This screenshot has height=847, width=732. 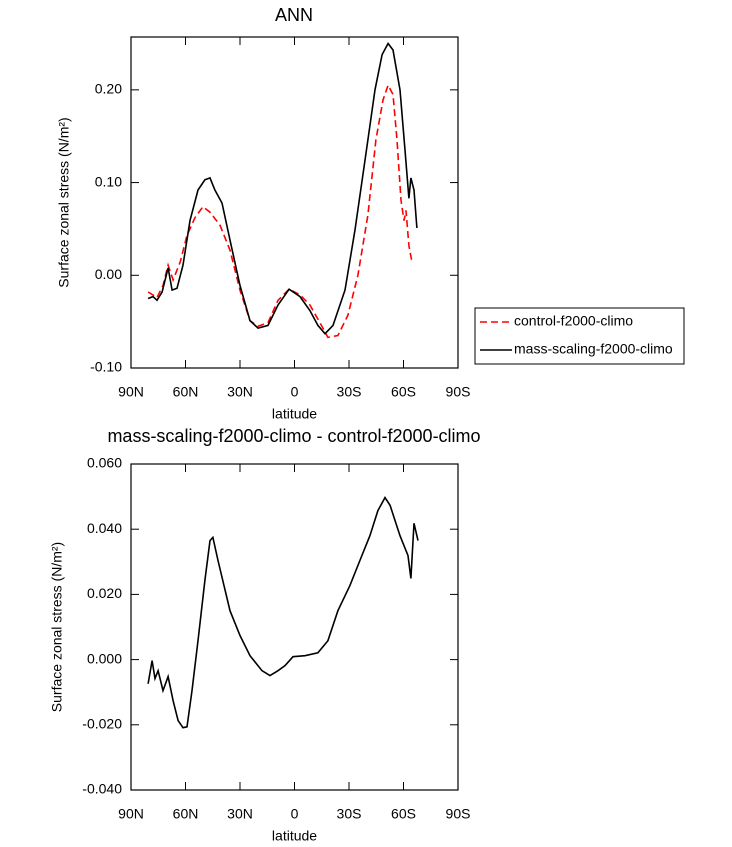 I want to click on legend-label: control-f2000-climo, so click(x=573, y=321).